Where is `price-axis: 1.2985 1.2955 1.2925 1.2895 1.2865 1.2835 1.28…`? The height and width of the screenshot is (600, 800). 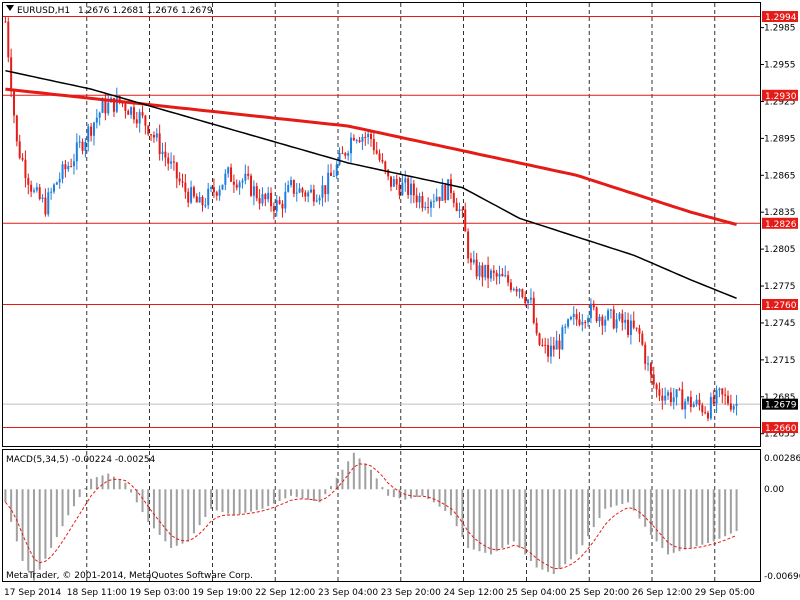
price-axis: 1.2985 1.2955 1.2925 1.2895 1.2865 1.2835 1.28… is located at coordinates (778, 232).